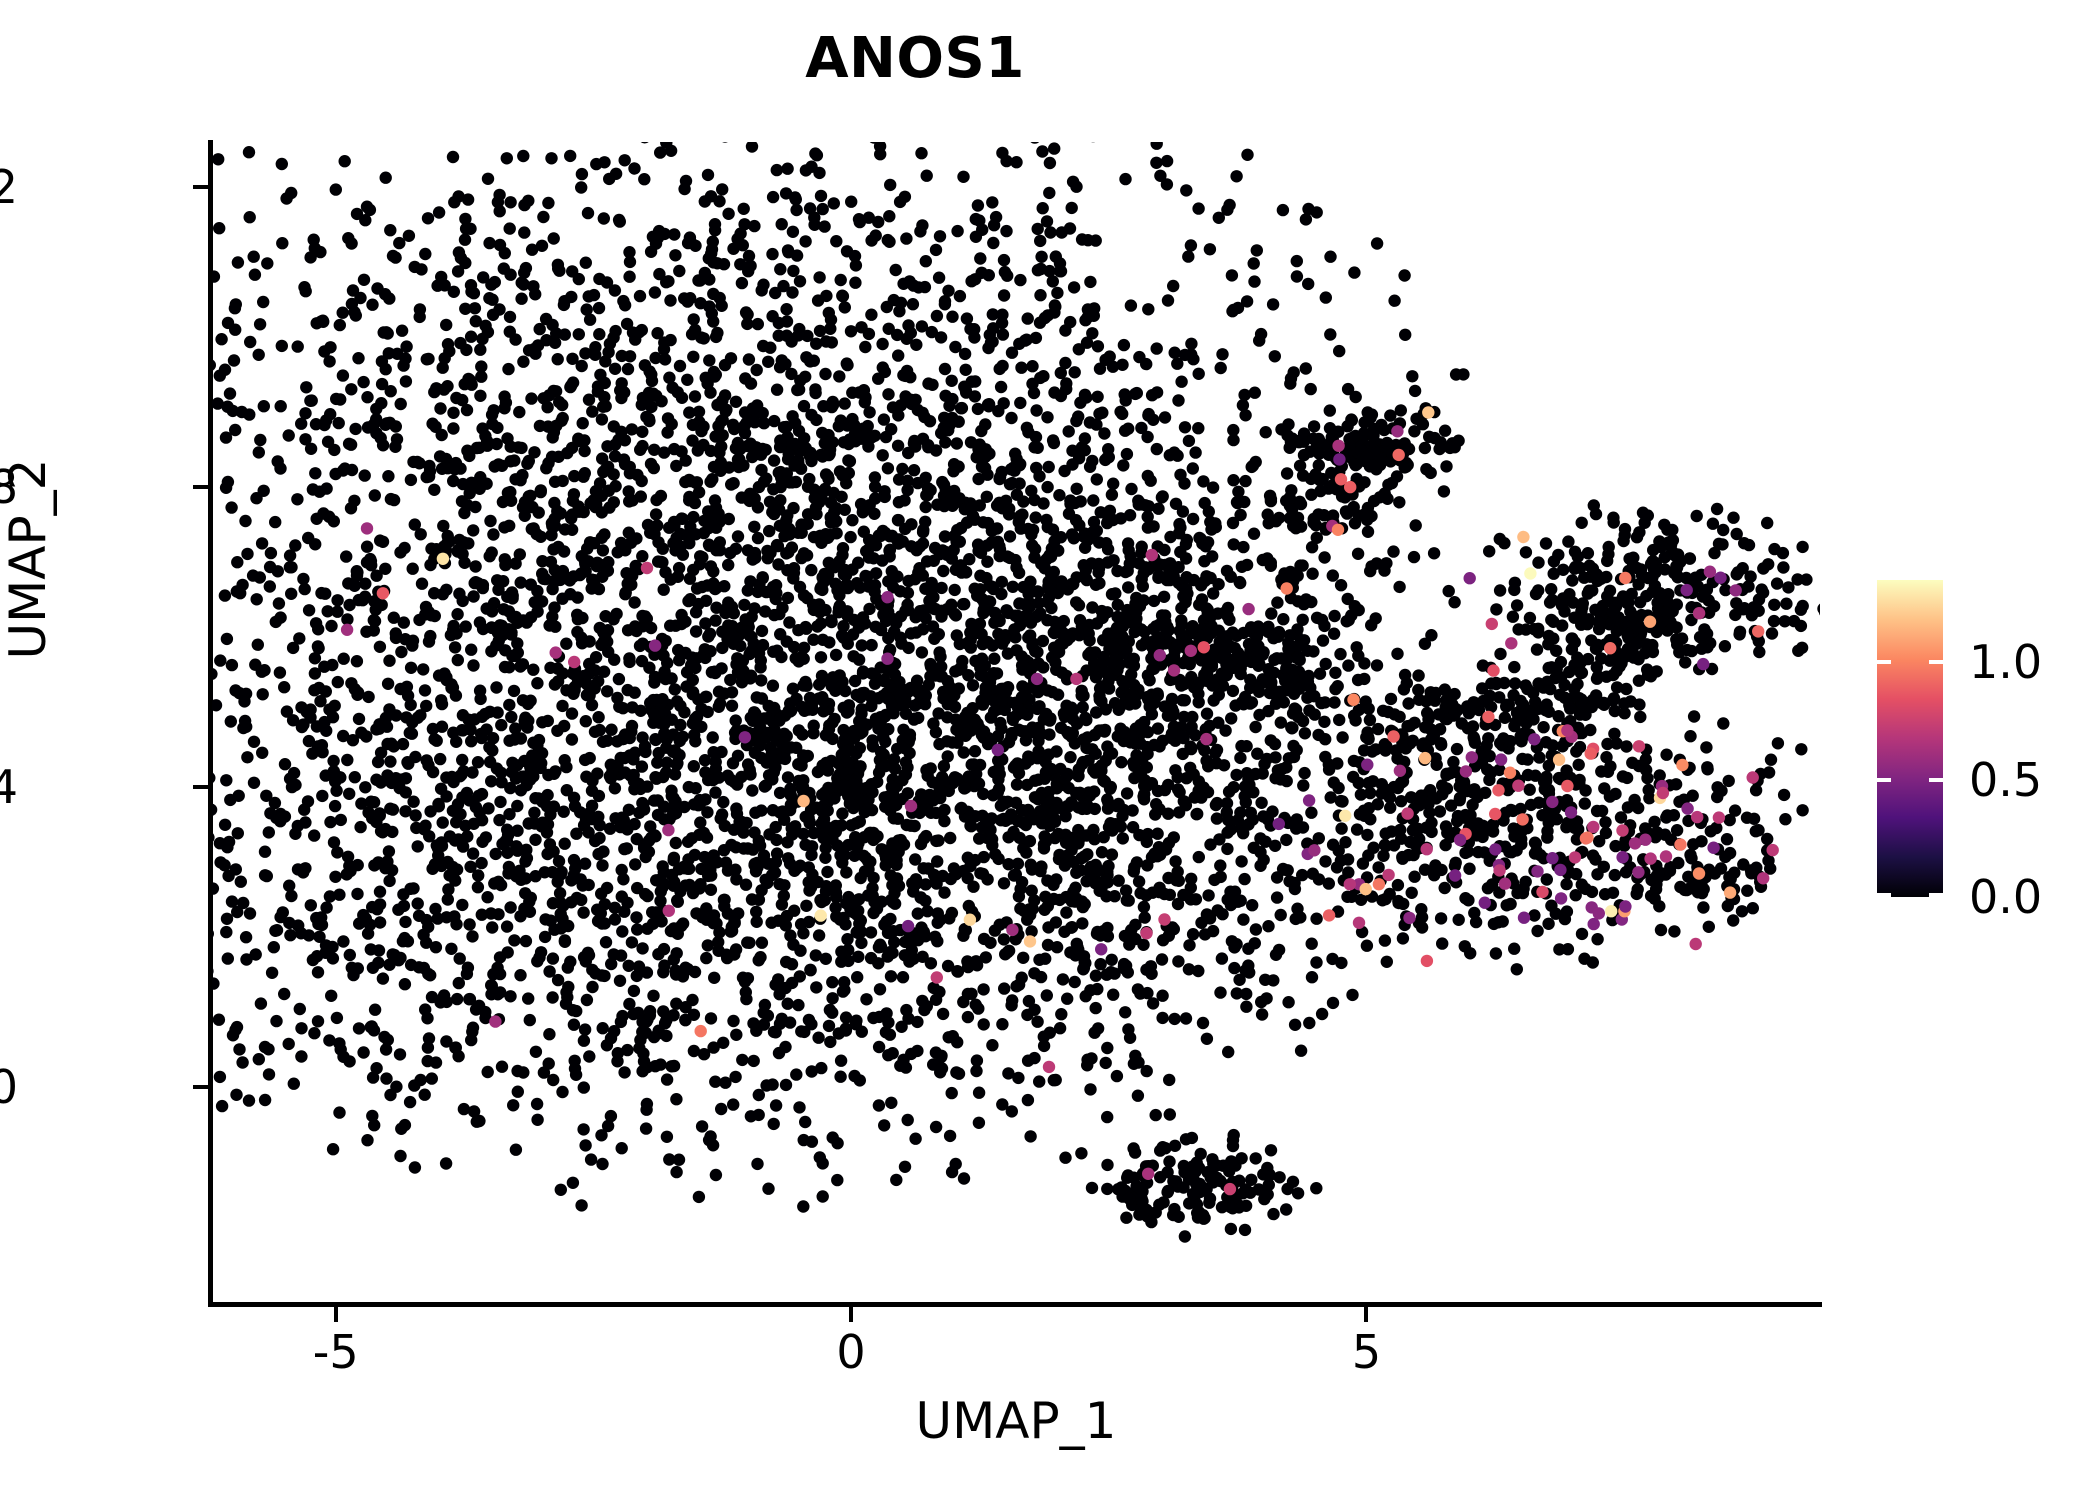  What do you see at coordinates (9, 486) in the screenshot?
I see `y-tick-label: 8` at bounding box center [9, 486].